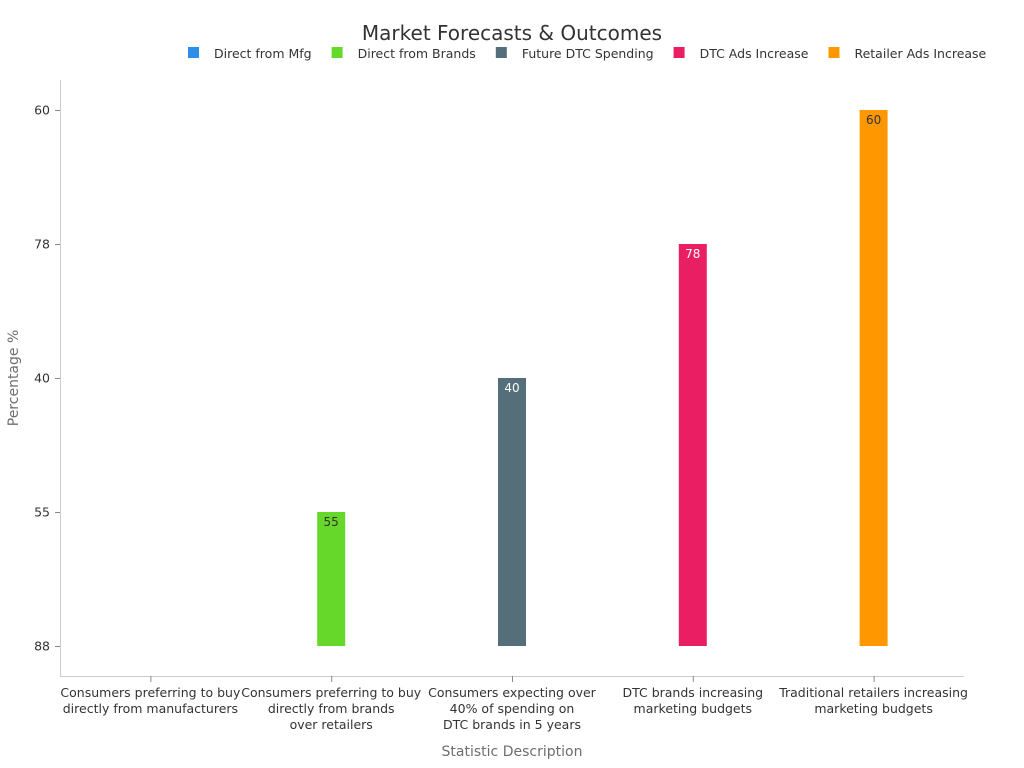 Image resolution: width=1024 pixels, height=768 pixels. What do you see at coordinates (417, 53) in the screenshot?
I see `legend-label: Direct from Brands` at bounding box center [417, 53].